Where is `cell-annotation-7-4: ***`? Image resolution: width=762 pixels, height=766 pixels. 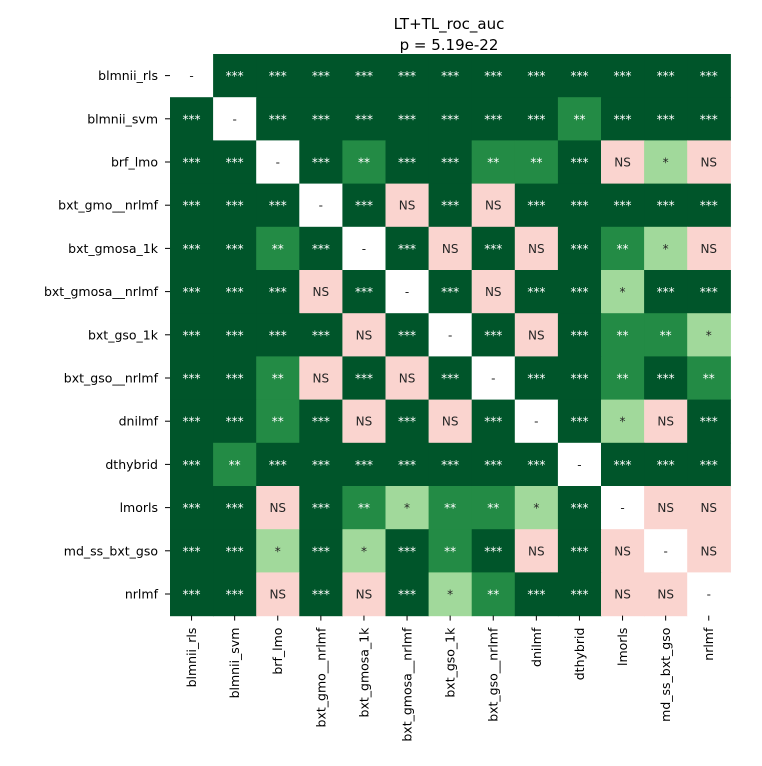
cell-annotation-7-4: *** is located at coordinates (364, 379).